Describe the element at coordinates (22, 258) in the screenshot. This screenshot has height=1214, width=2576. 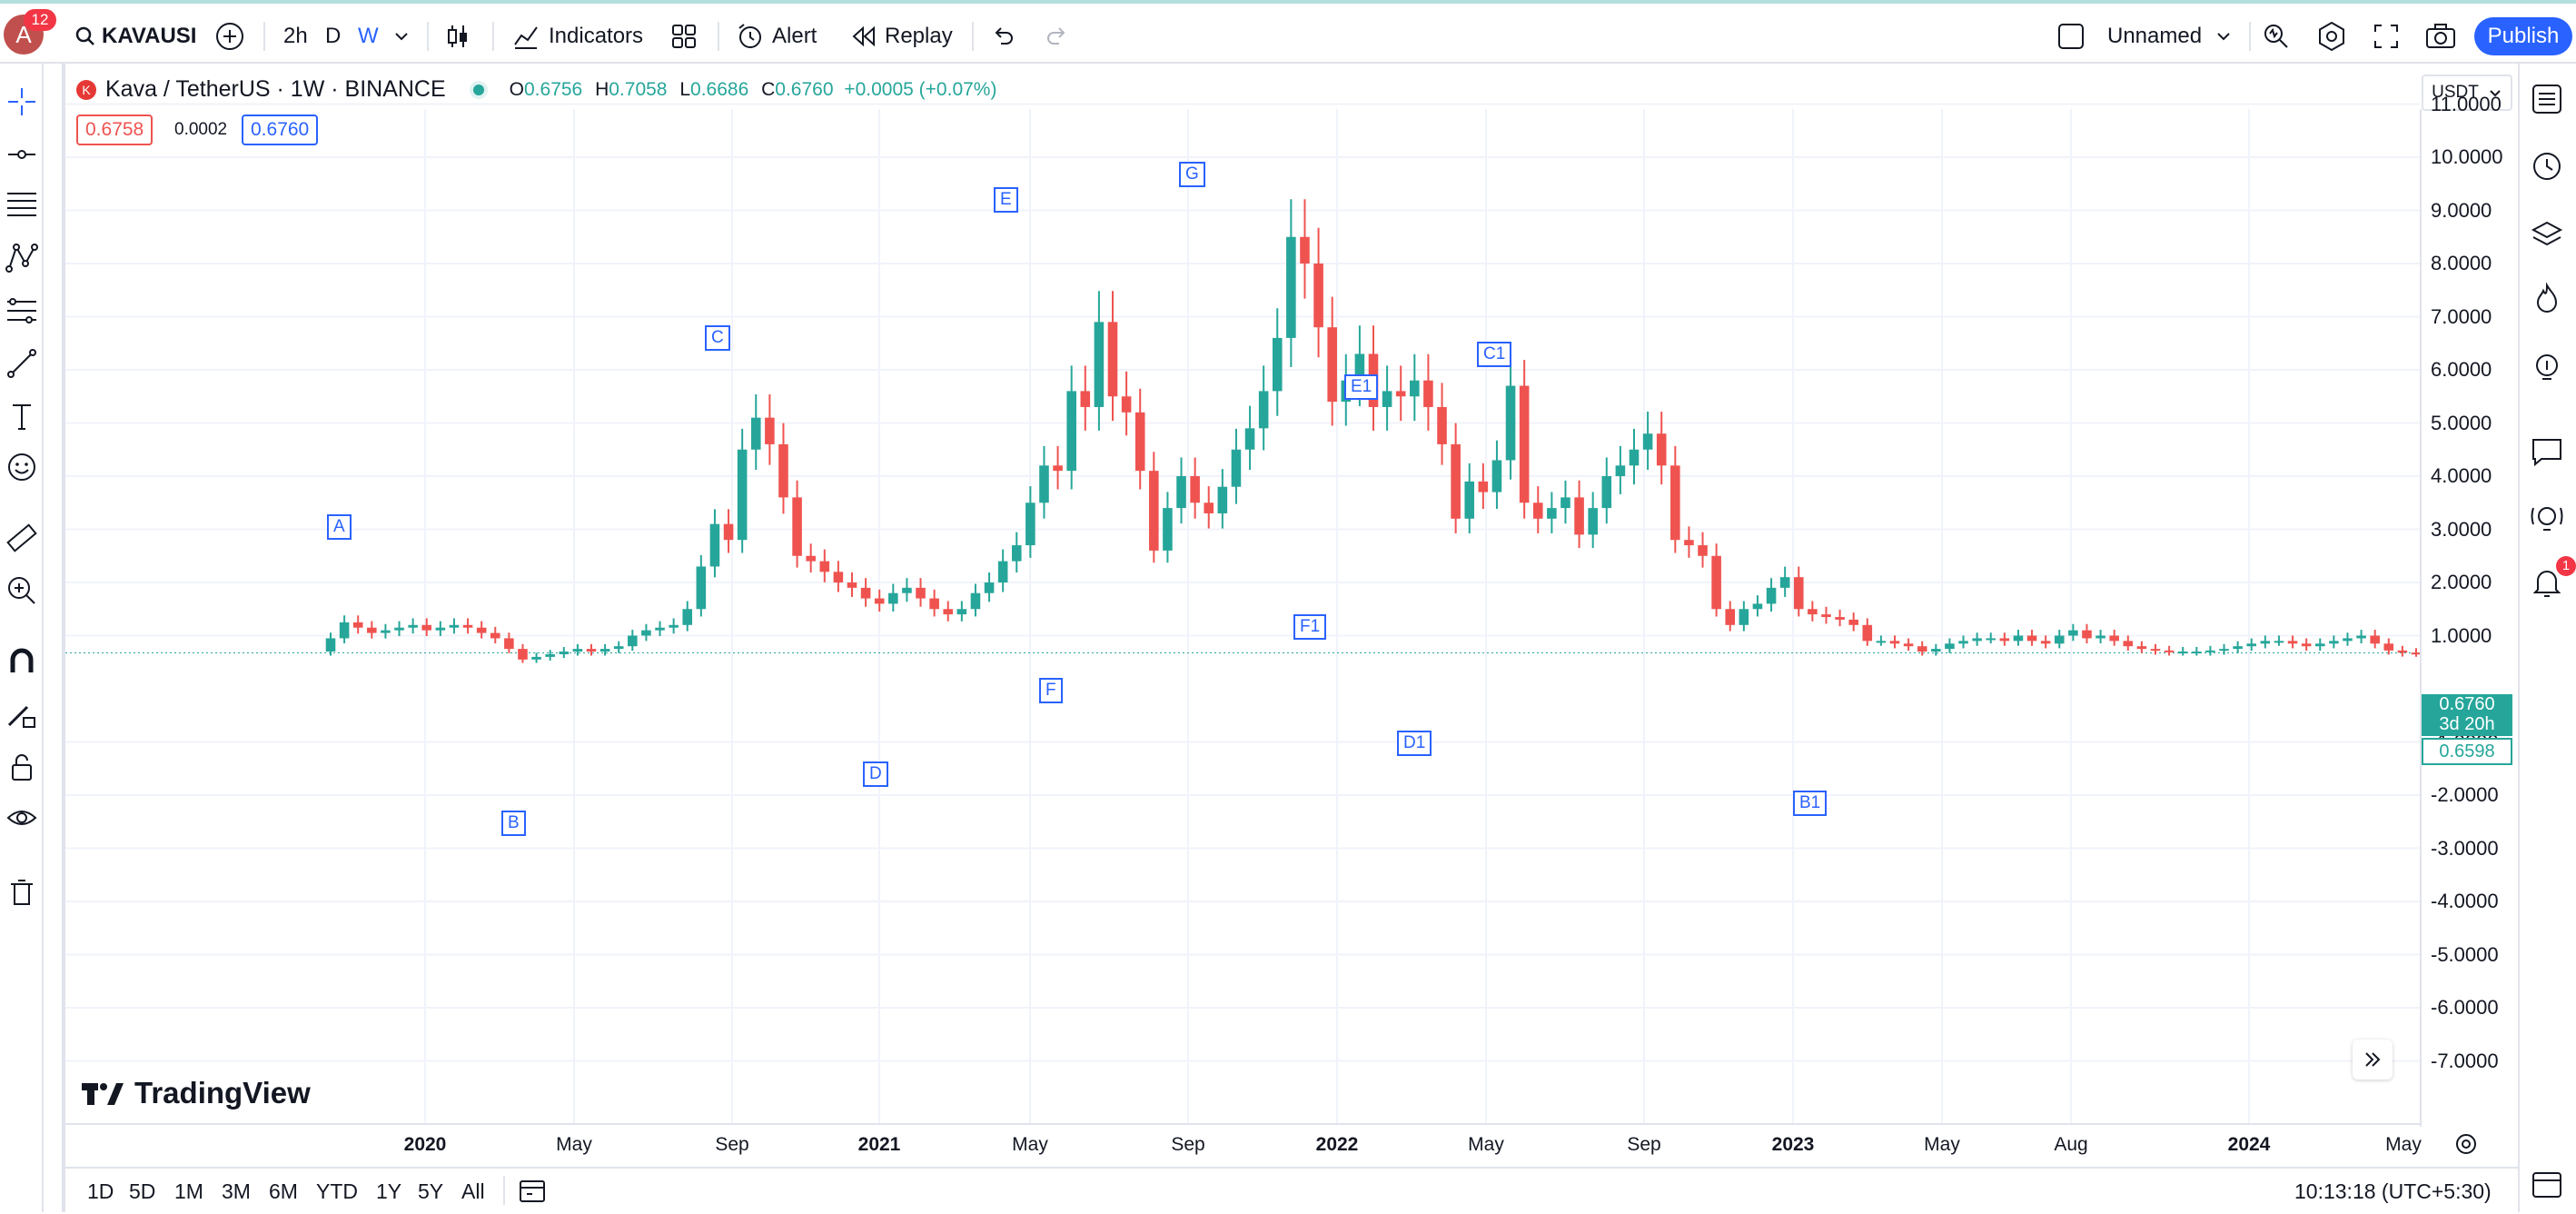
I see `pattern-tool` at that location.